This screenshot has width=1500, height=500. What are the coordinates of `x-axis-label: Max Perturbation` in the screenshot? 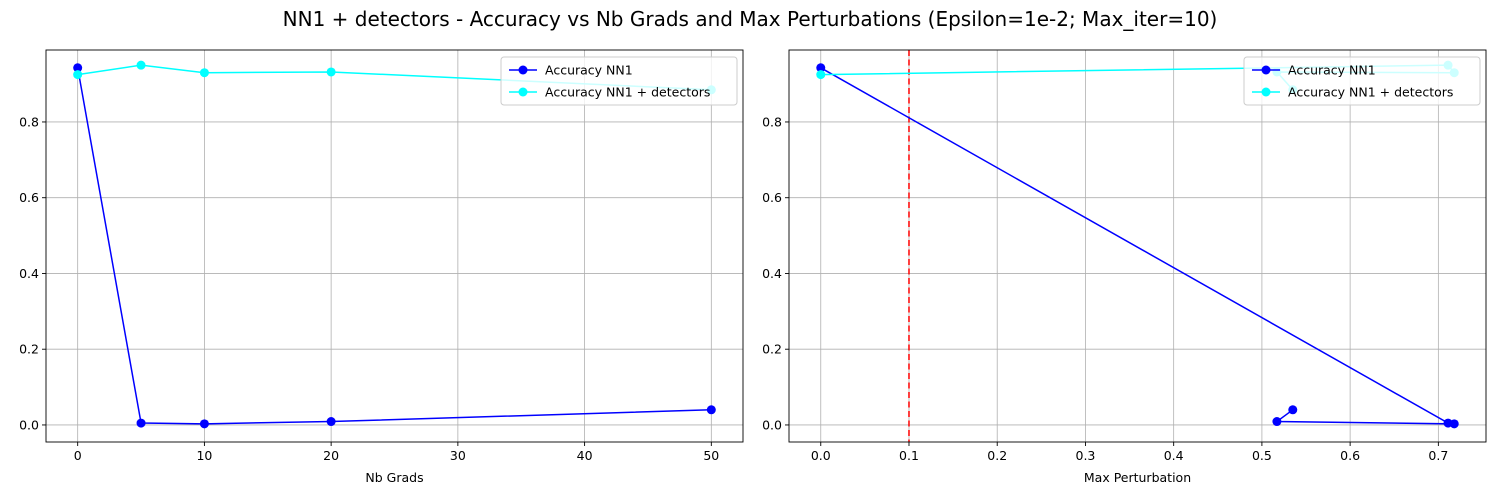 It's located at (1137, 477).